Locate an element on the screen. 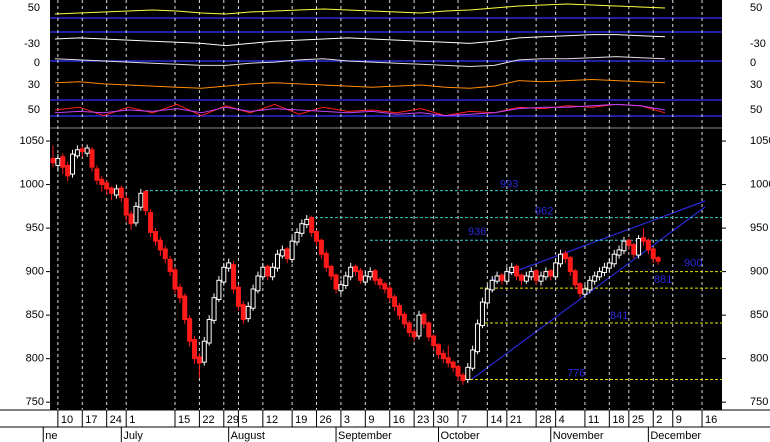 This screenshot has width=770, height=442. x-tick-label: 3 is located at coordinates (347, 420).